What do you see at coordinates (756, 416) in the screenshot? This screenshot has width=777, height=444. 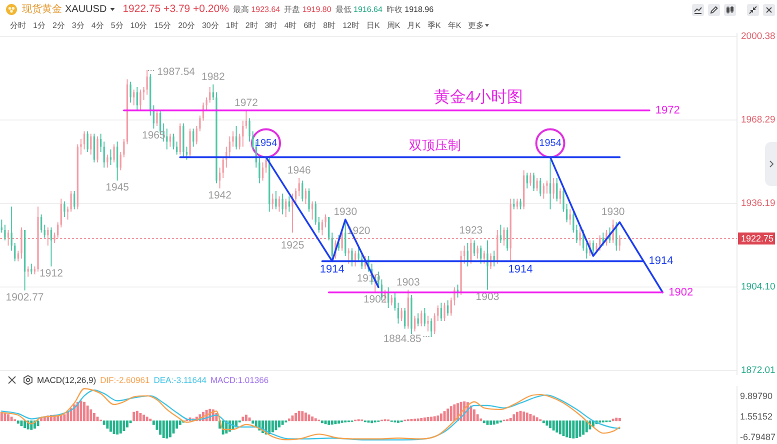 I see `y-tick-label: 1.55152` at bounding box center [756, 416].